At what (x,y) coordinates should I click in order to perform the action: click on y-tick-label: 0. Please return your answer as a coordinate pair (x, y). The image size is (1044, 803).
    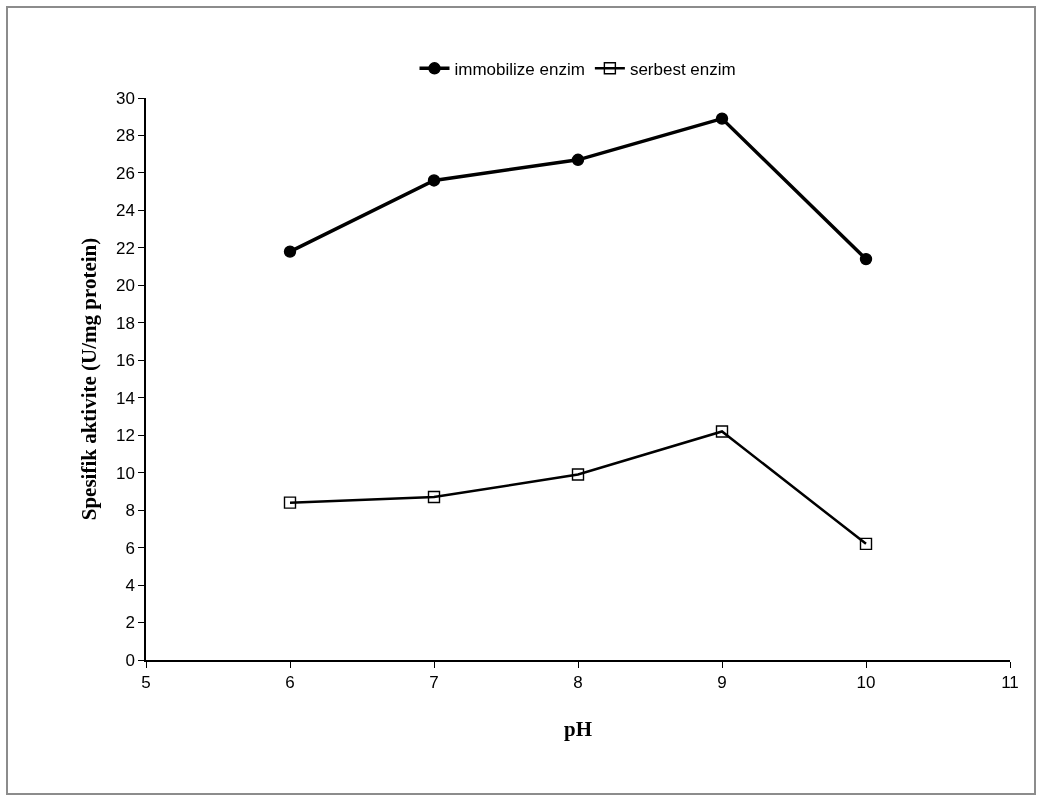
    Looking at the image, I should click on (130, 660).